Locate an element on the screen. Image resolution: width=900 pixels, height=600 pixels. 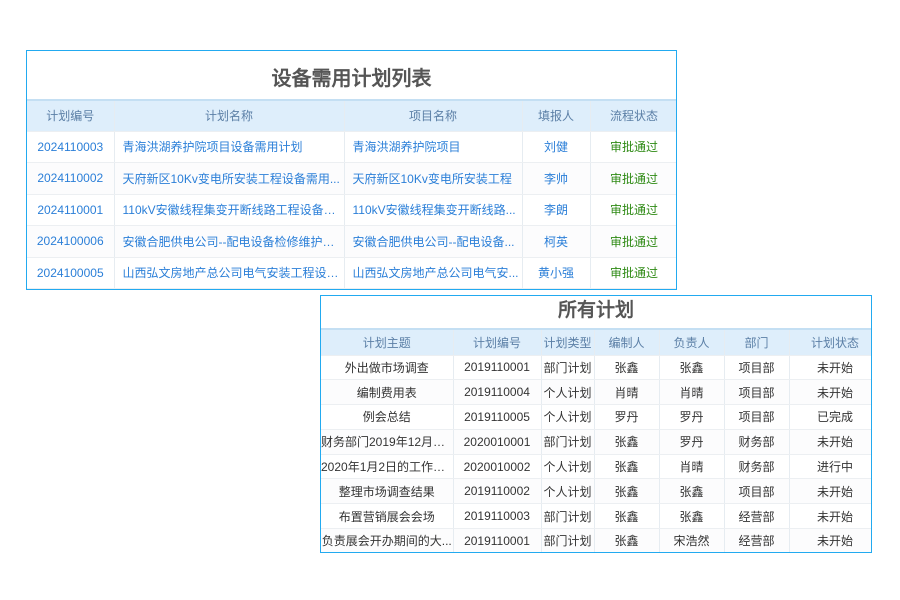
column-header: 负责人 is located at coordinates (692, 343).